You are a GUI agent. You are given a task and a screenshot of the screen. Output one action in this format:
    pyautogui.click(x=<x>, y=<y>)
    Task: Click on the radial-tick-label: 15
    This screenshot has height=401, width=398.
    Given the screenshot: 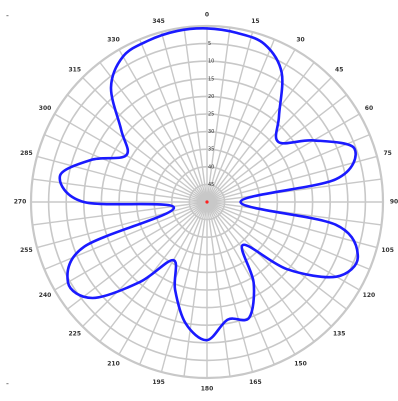 What is the action you would take?
    pyautogui.click(x=211, y=79)
    